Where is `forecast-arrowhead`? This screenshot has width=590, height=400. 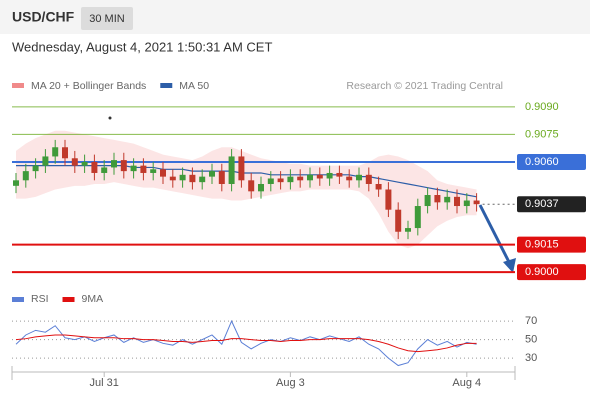
forecast-arrowhead is located at coordinates (509, 265).